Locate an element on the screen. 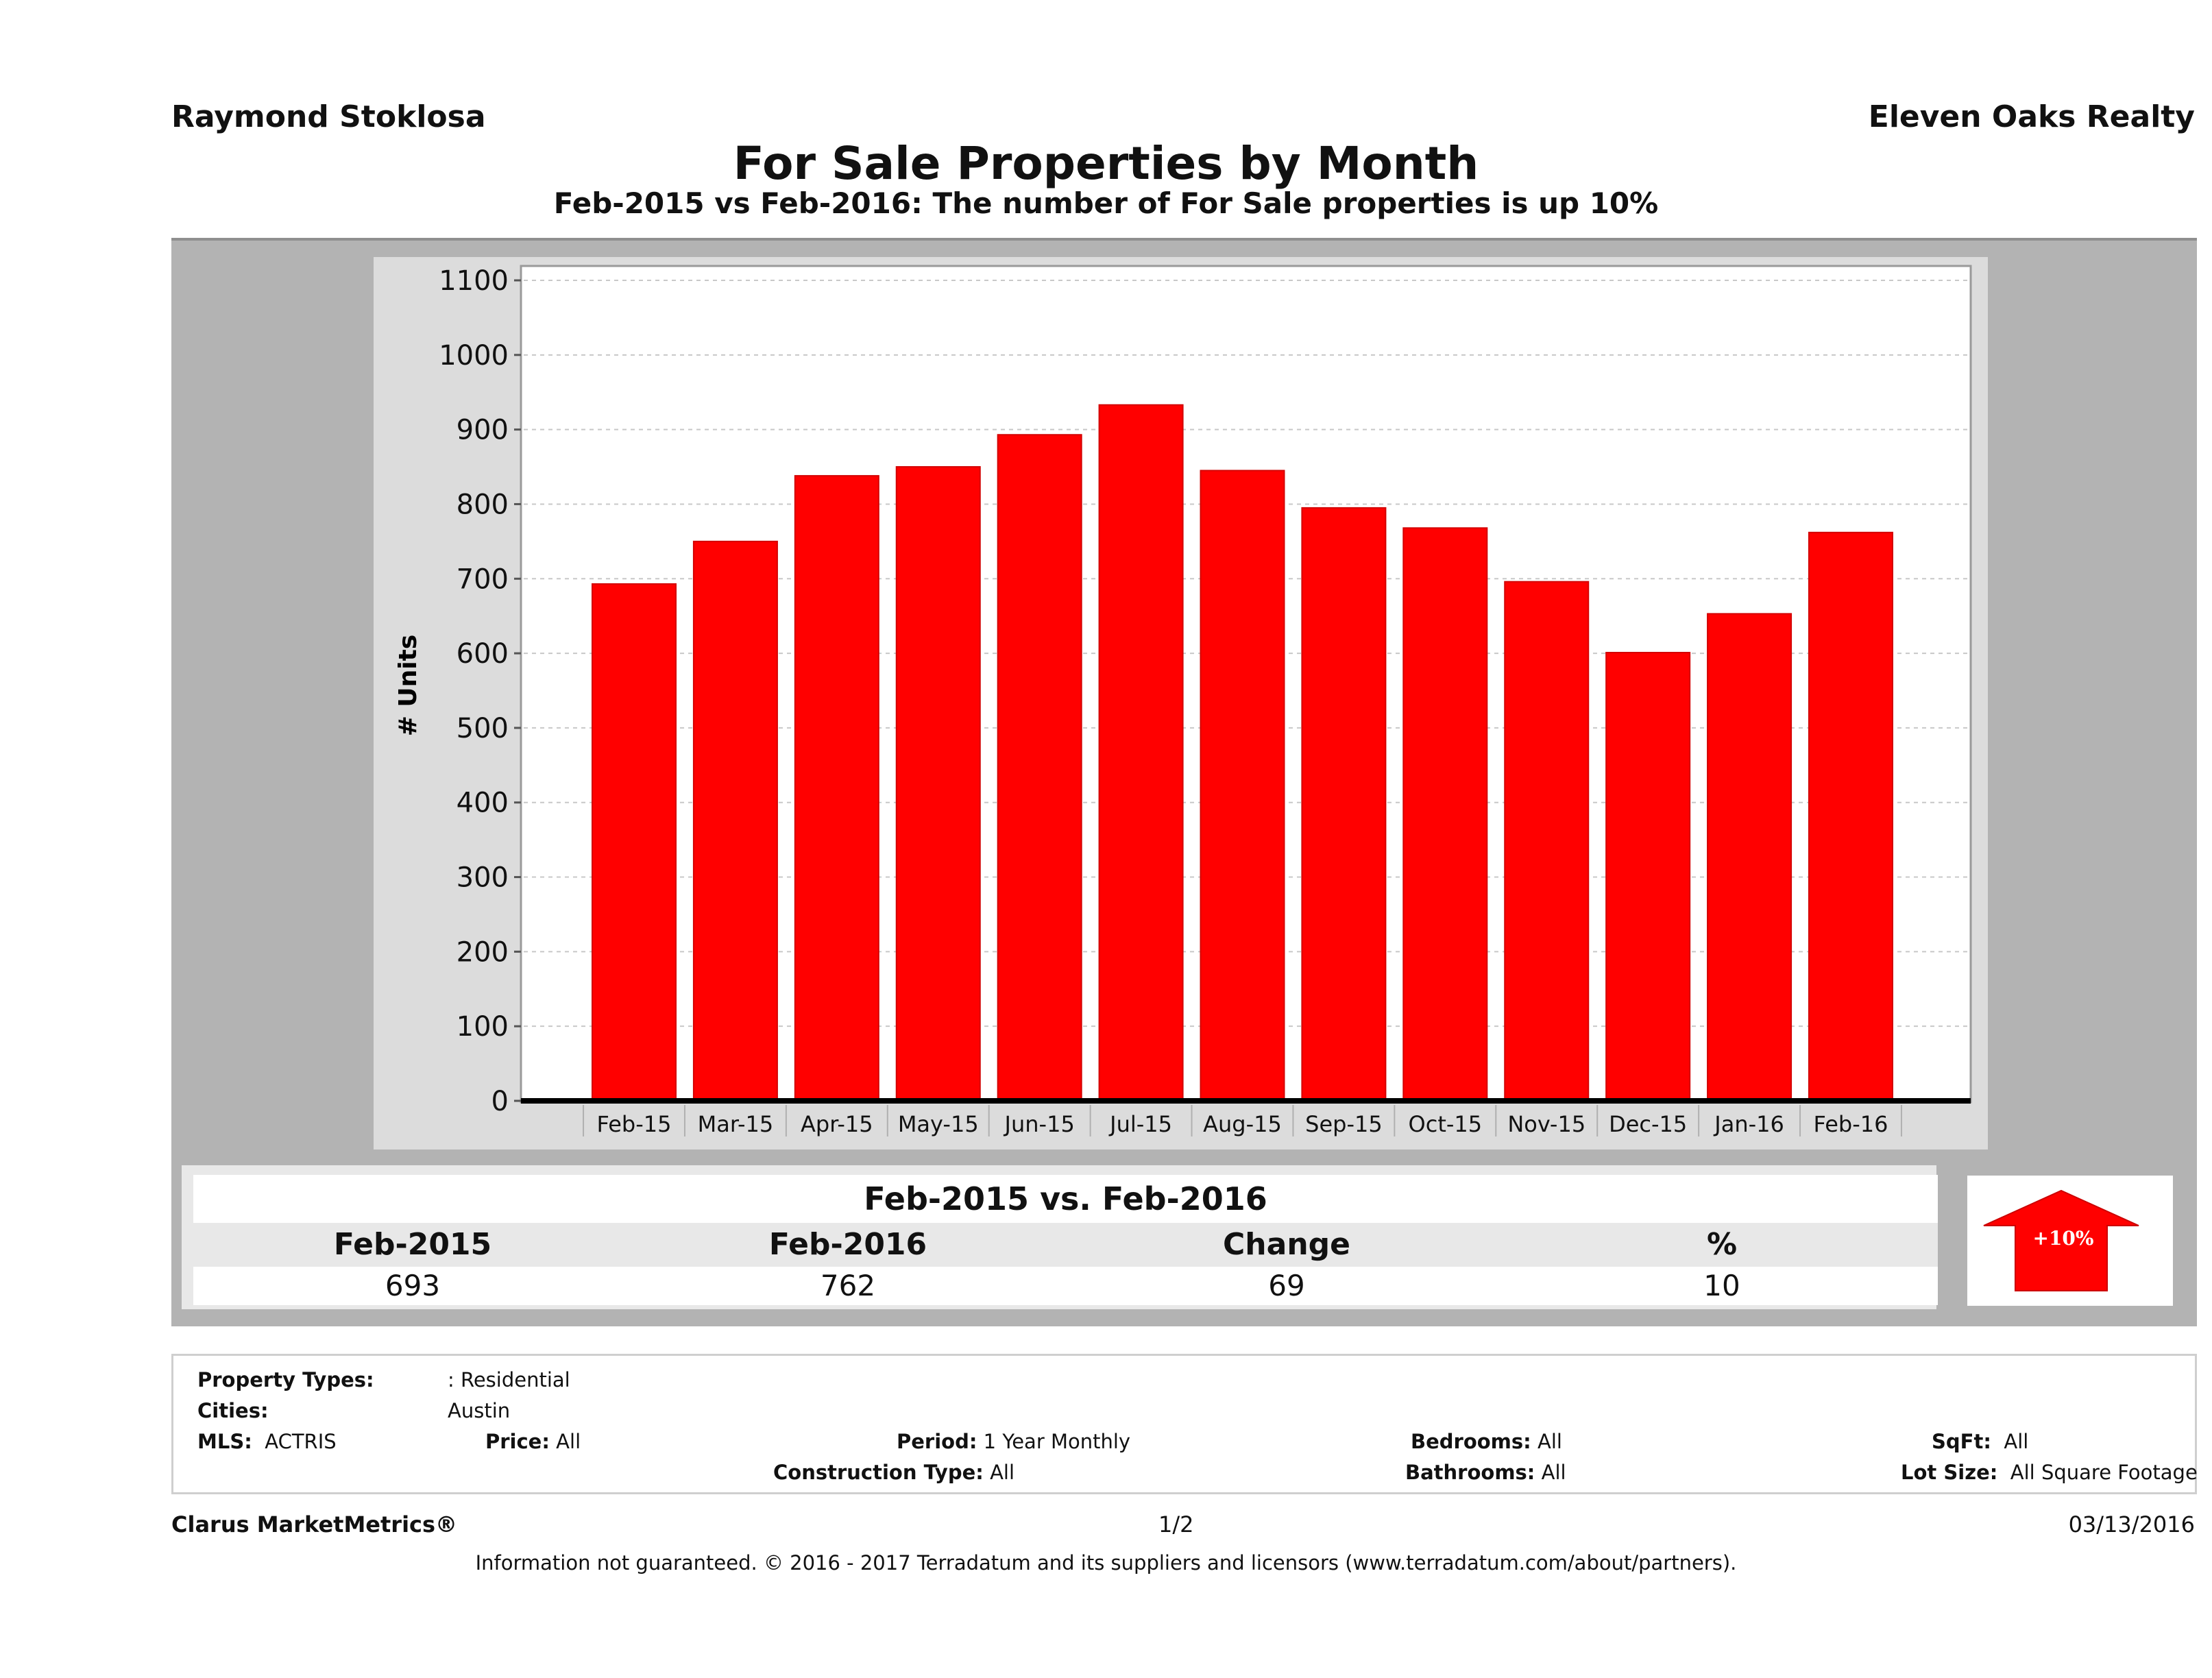 This screenshot has width=2212, height=1678. summary-col-change: Change is located at coordinates (1287, 1244).